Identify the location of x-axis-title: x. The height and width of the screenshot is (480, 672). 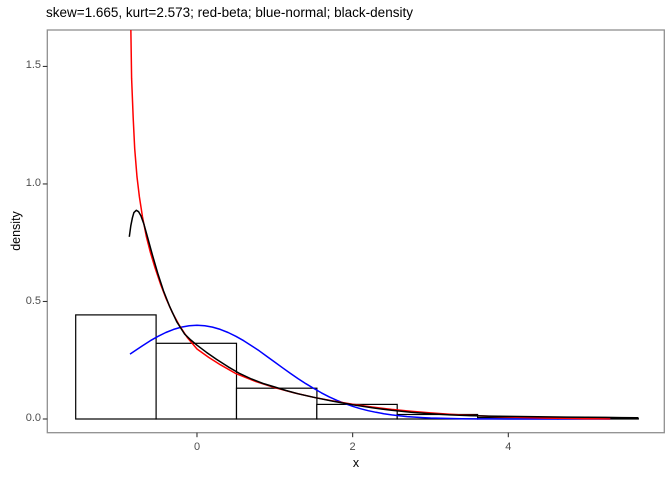
(356, 463).